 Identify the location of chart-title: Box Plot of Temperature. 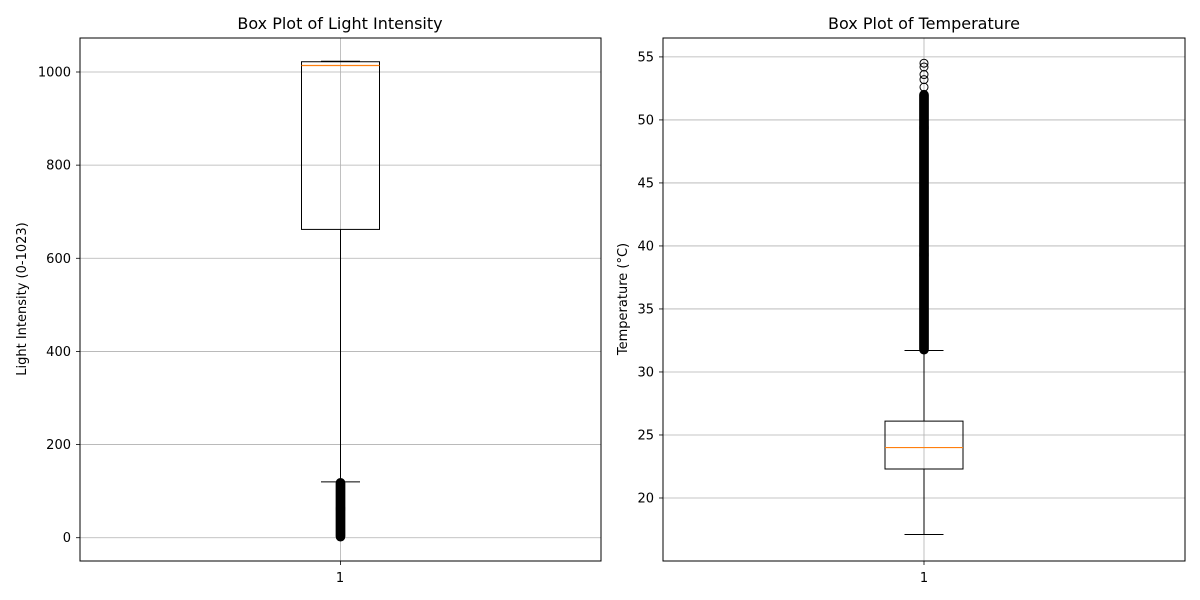
(924, 23).